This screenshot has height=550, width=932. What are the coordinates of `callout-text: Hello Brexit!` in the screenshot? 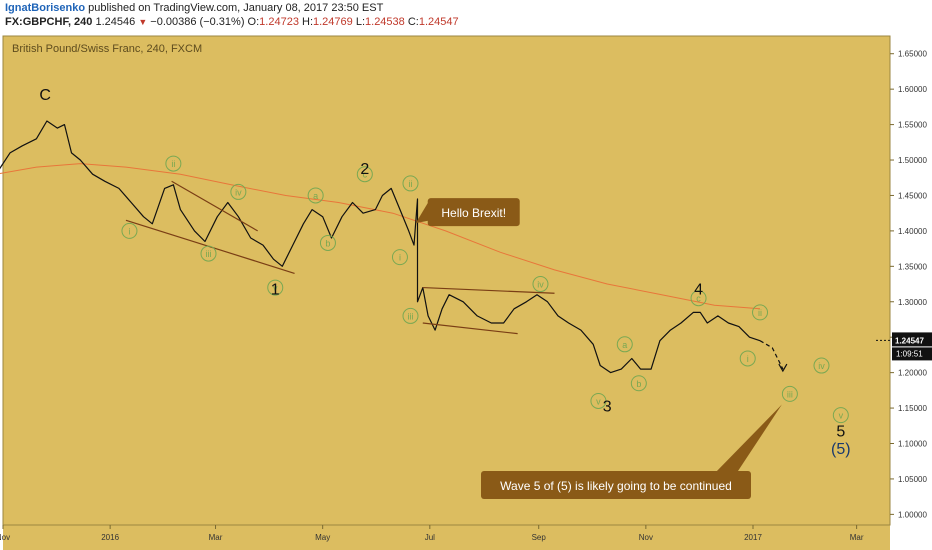 It's located at (473, 213).